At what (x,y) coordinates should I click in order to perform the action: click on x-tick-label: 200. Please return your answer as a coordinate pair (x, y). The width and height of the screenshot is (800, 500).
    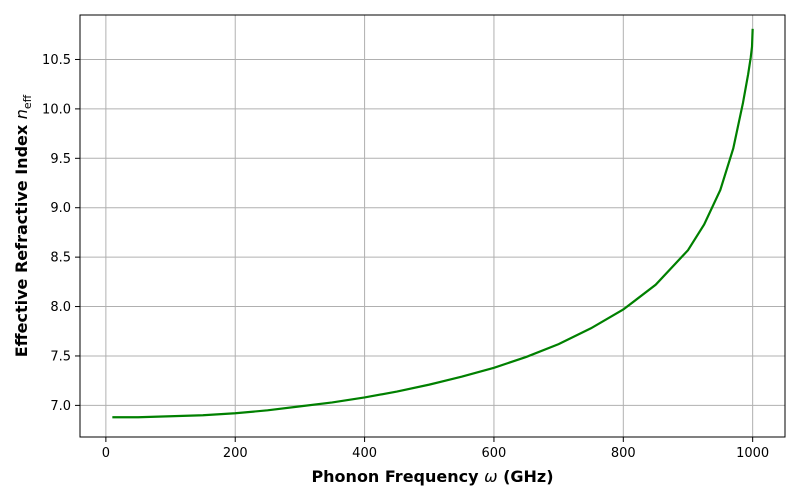
    Looking at the image, I should click on (235, 453).